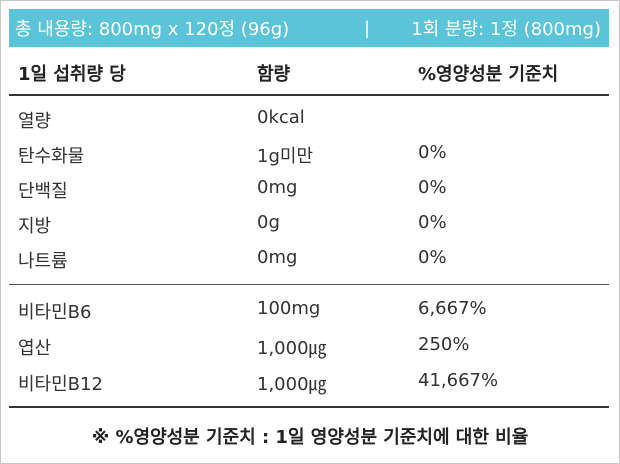  I want to click on vitamin-name: 엽산, so click(35, 348).